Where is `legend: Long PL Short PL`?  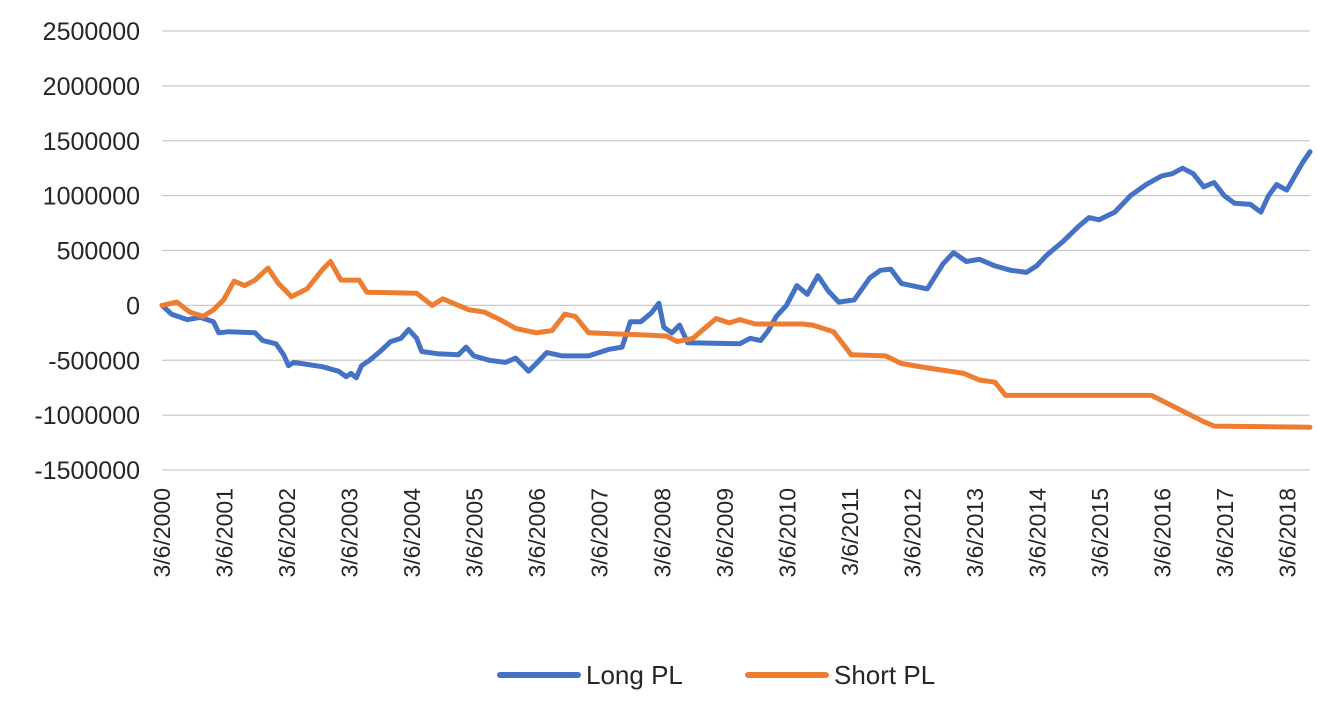
legend: Long PL Short PL is located at coordinates (716, 675).